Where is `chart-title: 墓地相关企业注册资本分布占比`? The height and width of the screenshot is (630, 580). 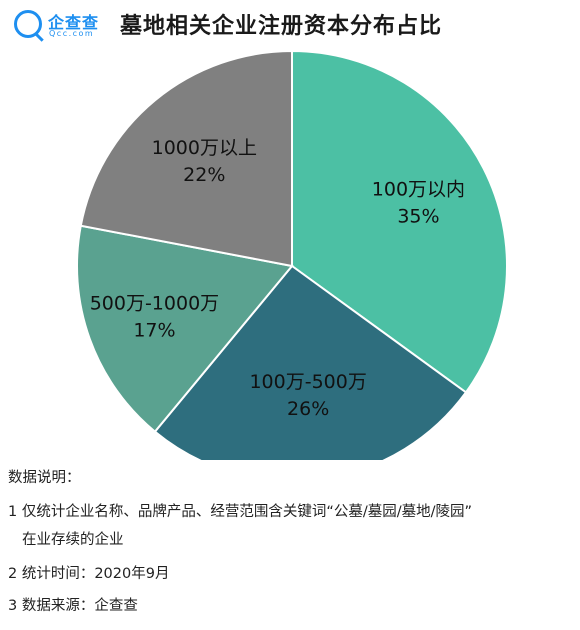
chart-title: 墓地相关企业注册资本分布占比 is located at coordinates (281, 26).